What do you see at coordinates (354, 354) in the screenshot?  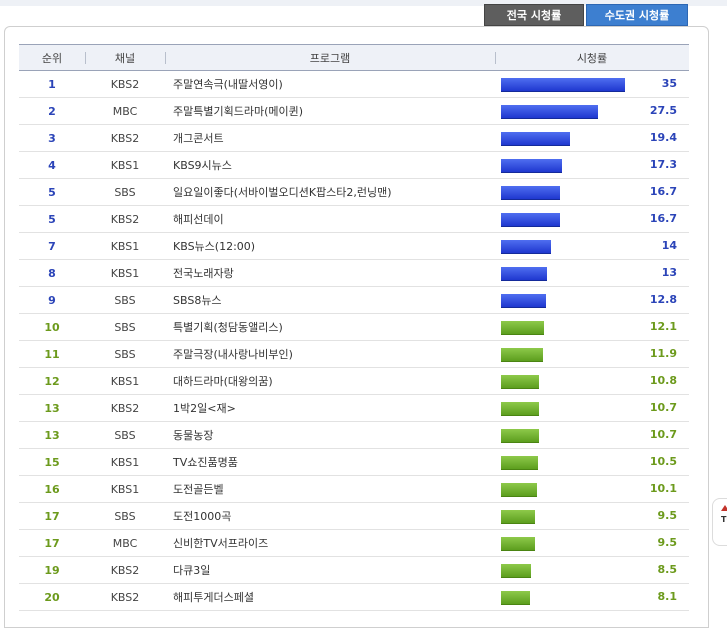 I see `table-row: 11 SBS 주말극장(내사랑나비부인) 11.9` at bounding box center [354, 354].